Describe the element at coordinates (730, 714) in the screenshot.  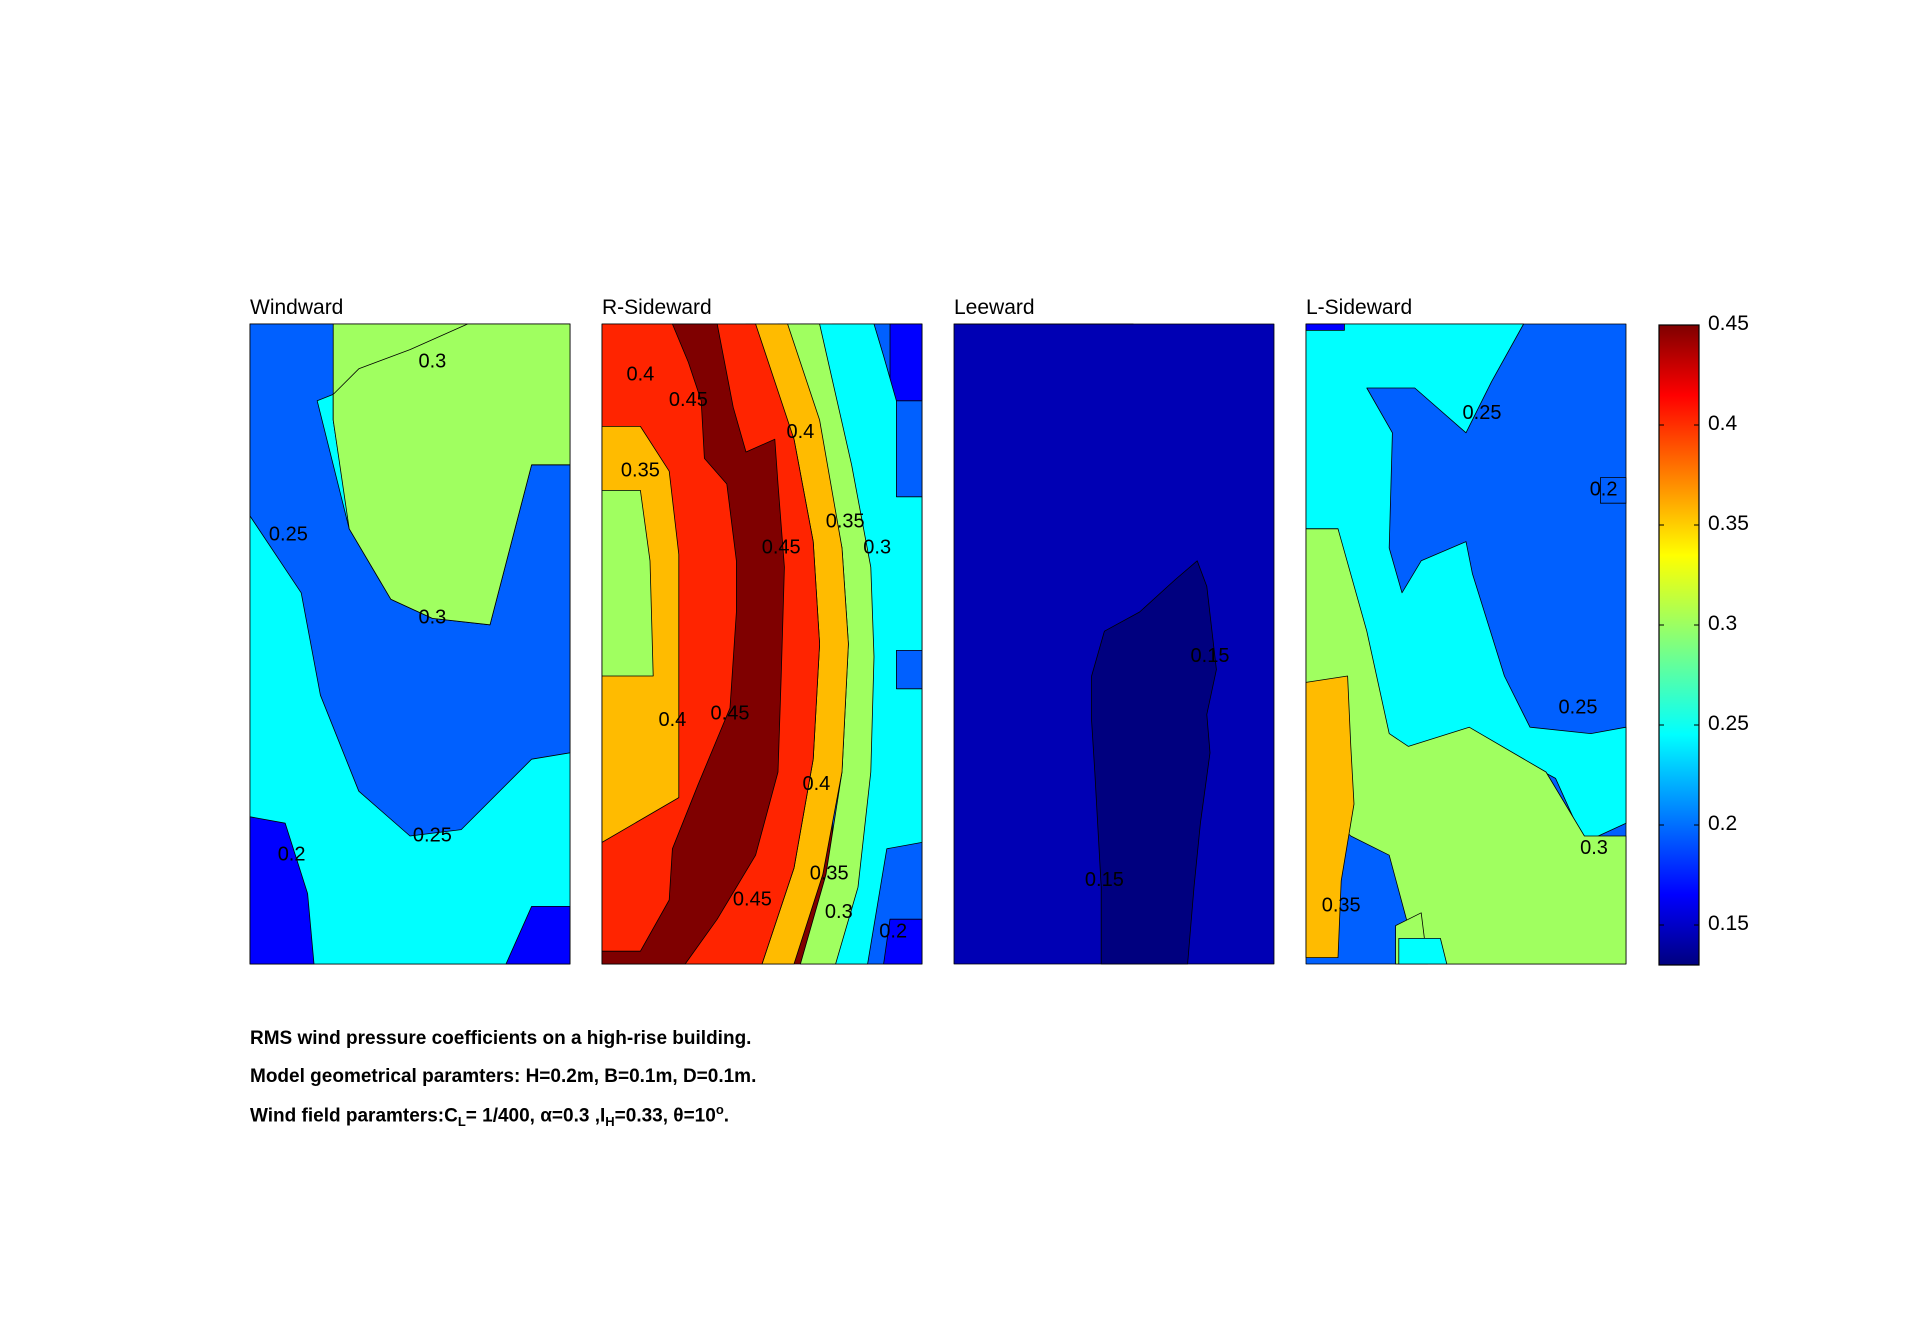
I see `contour-label-r-sideward-8: 0.45` at that location.